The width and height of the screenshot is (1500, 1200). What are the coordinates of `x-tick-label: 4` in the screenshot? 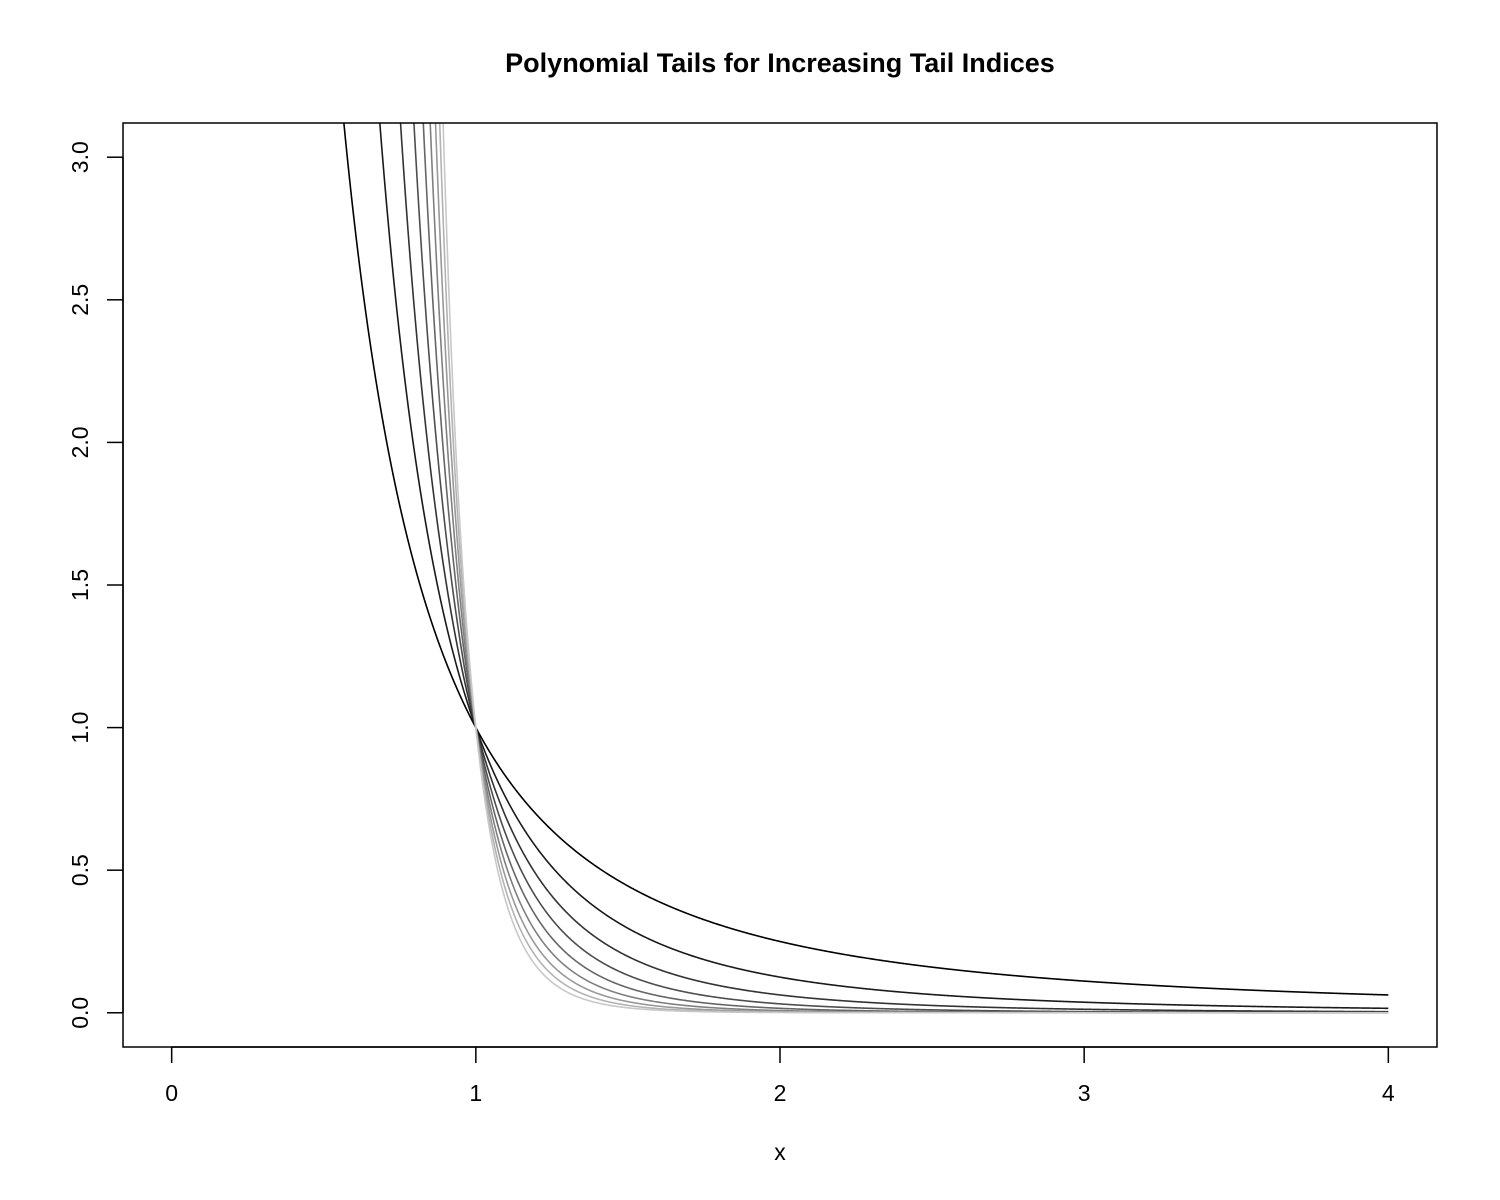 It's located at (1388, 1093).